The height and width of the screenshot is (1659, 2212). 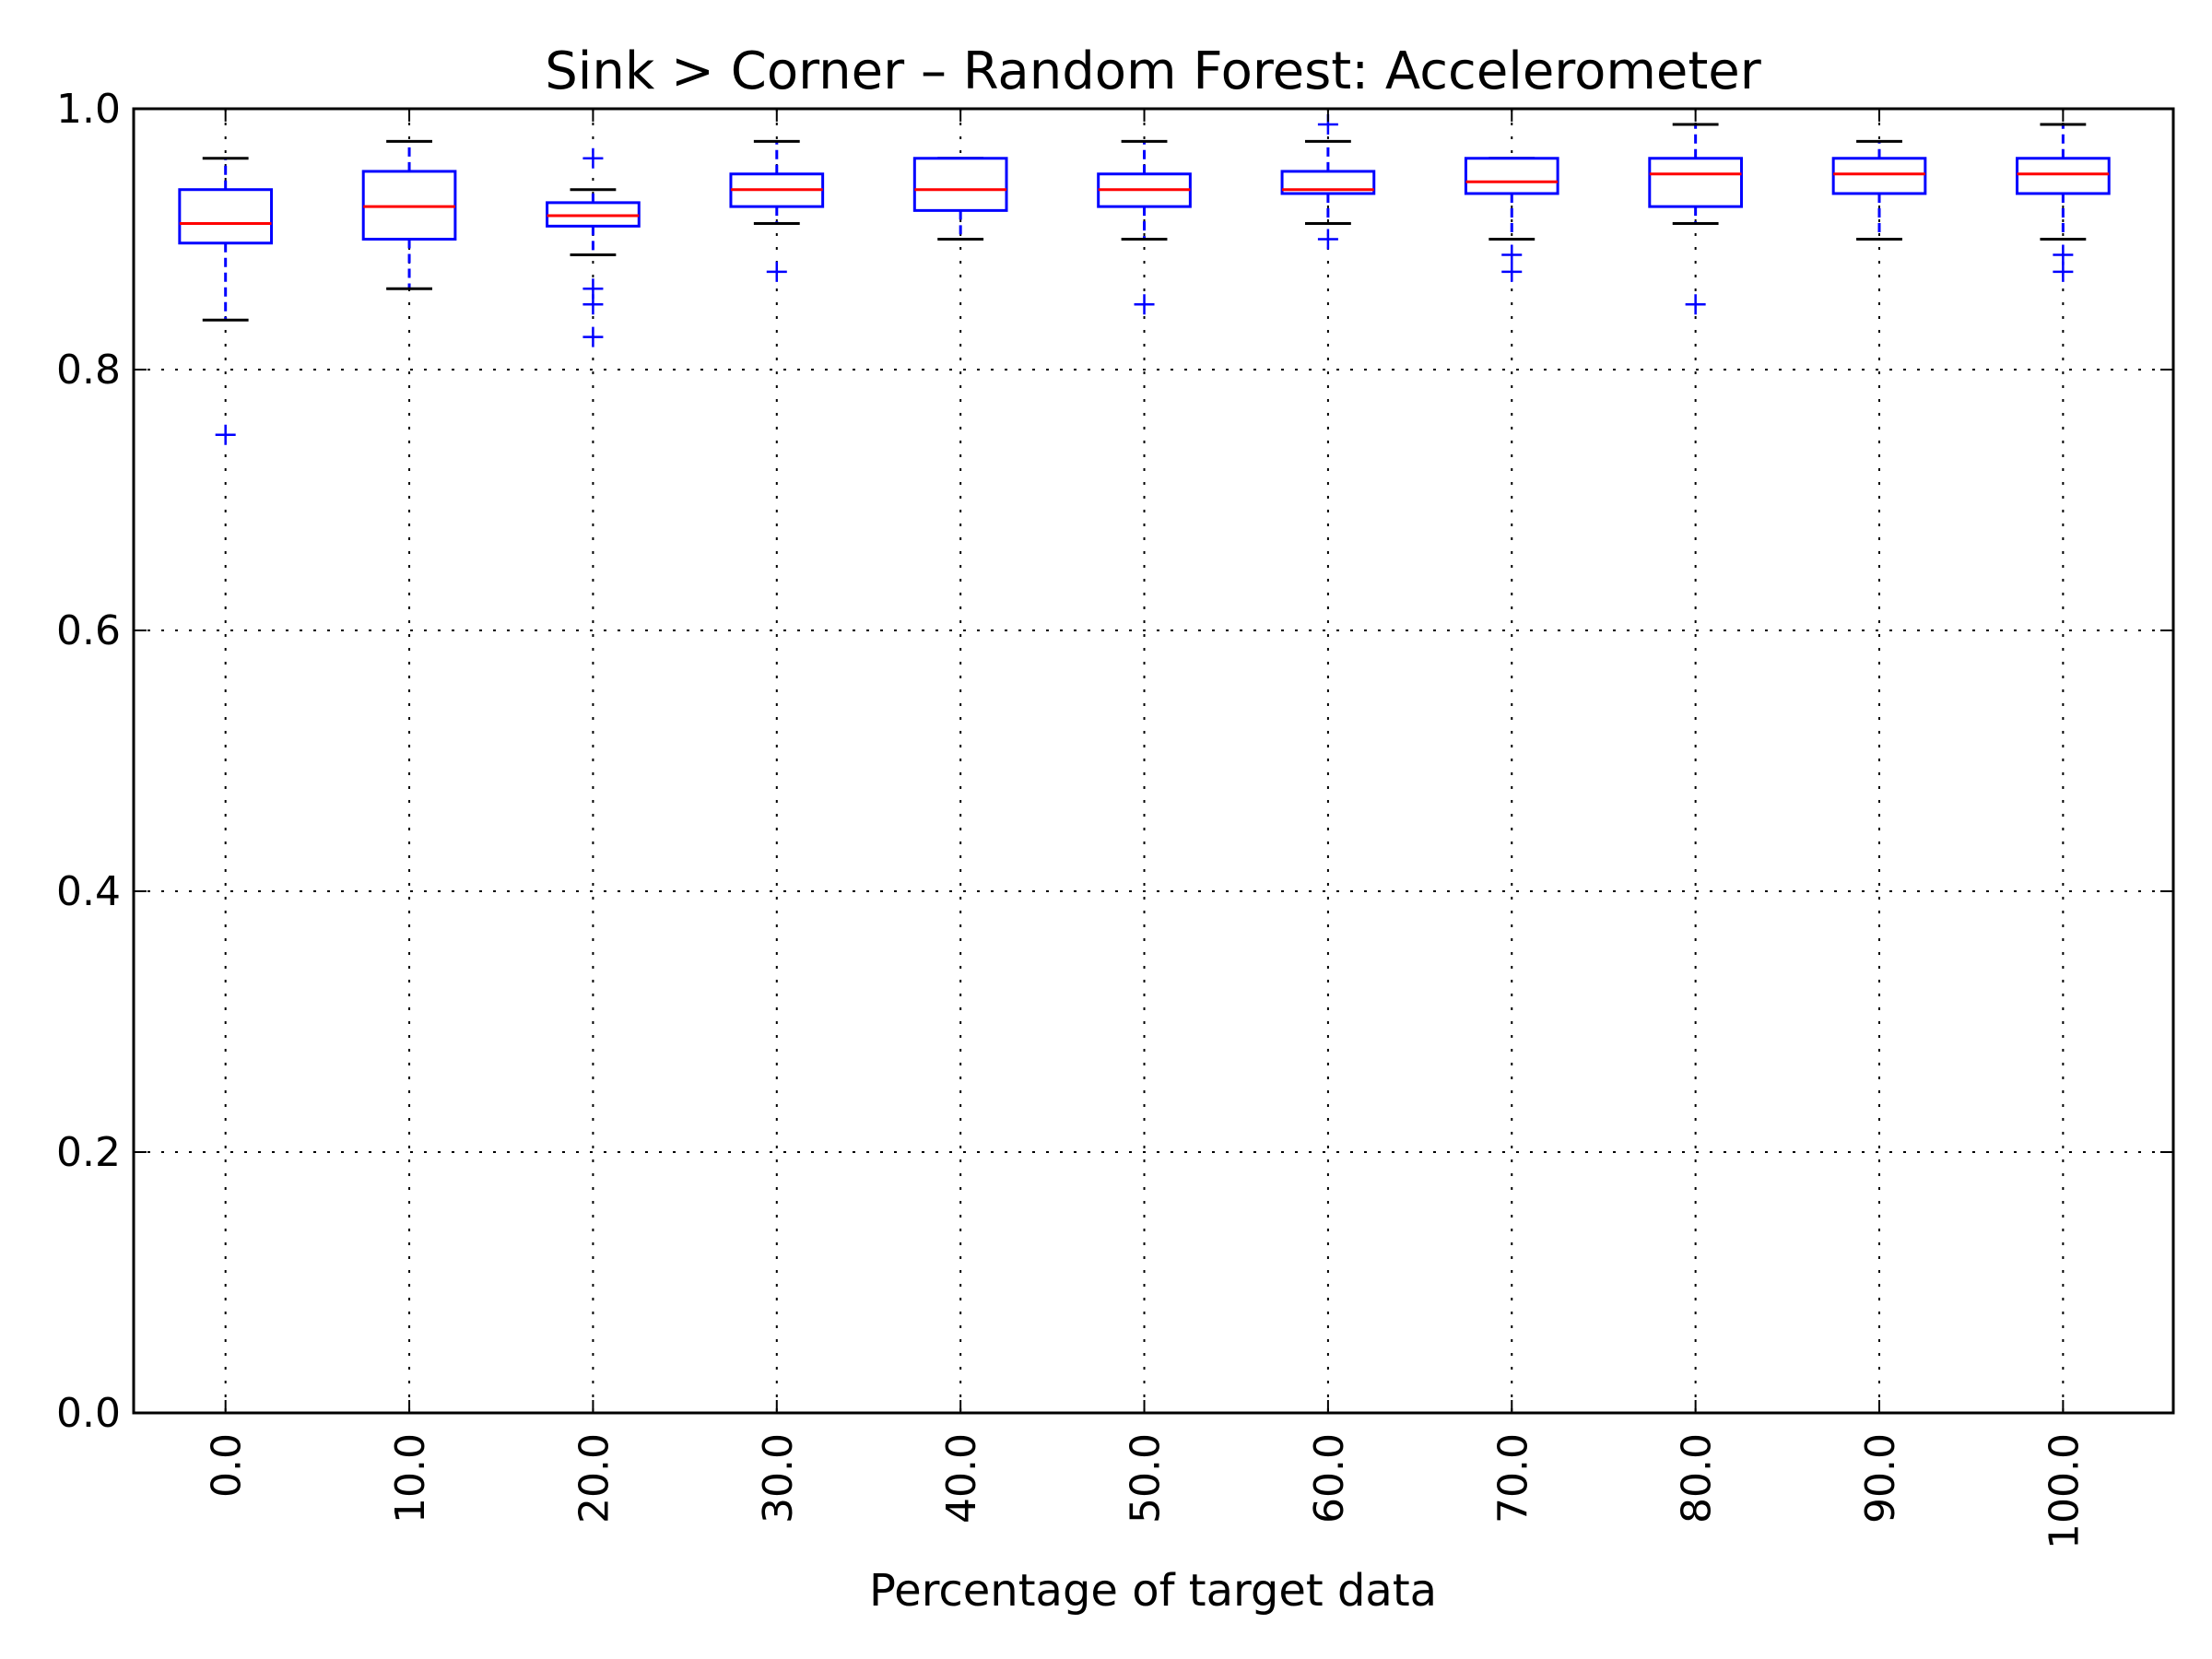 What do you see at coordinates (2063, 202) in the screenshot?
I see `box-plot-100.0` at bounding box center [2063, 202].